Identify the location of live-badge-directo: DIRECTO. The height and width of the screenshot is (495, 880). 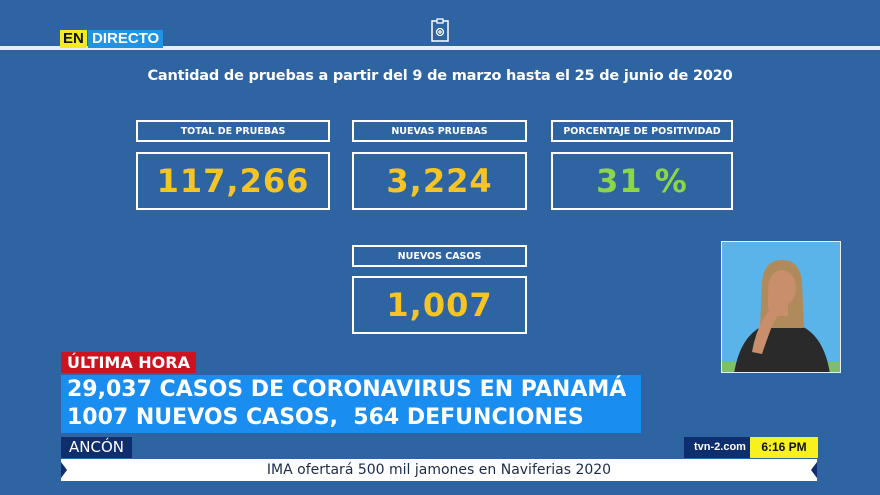
(126, 39).